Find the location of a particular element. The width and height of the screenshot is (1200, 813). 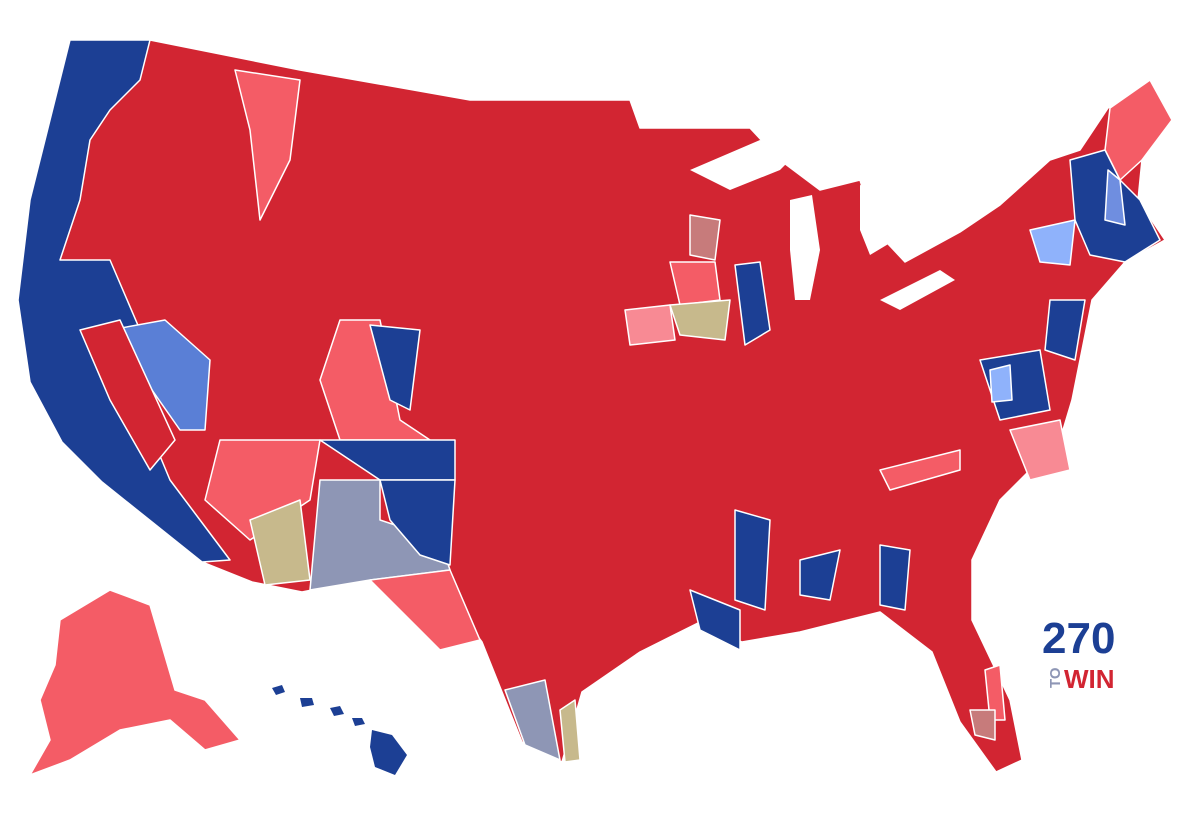

logo: 270 TO WIN is located at coordinates (1078, 654).